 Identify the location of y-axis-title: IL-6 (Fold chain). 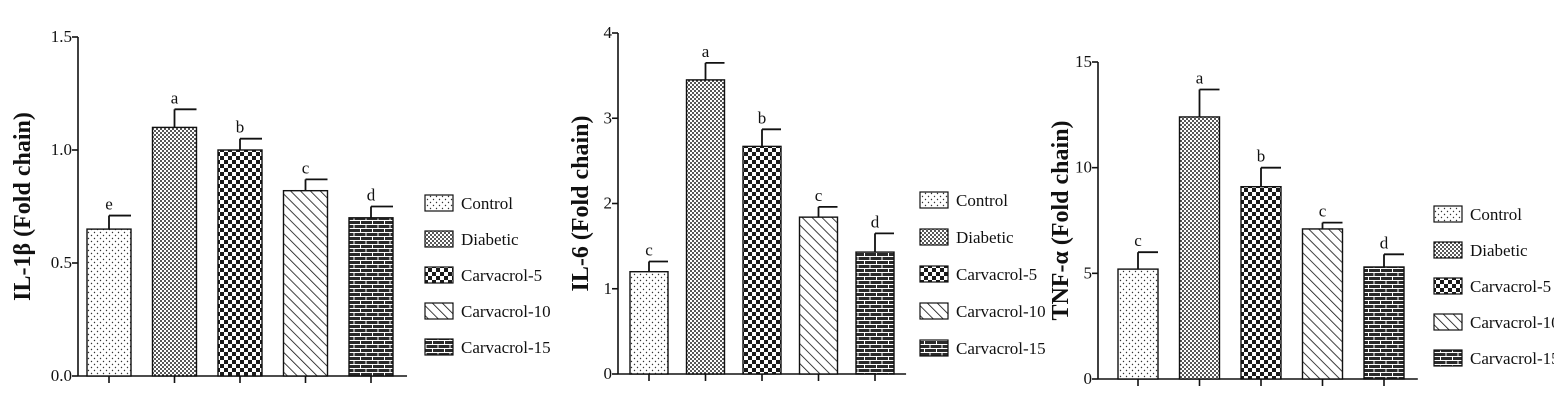
(581, 203).